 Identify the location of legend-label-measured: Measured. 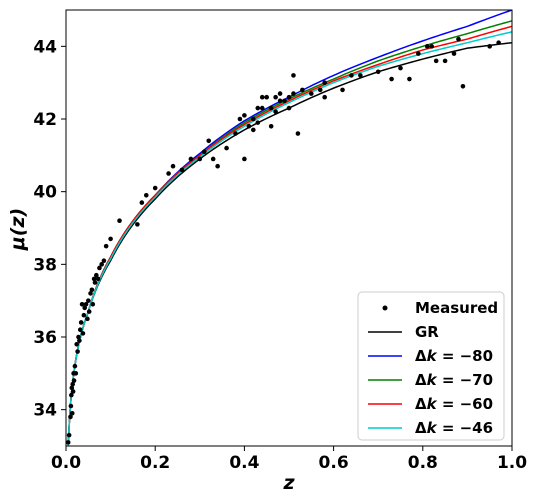
(456, 308).